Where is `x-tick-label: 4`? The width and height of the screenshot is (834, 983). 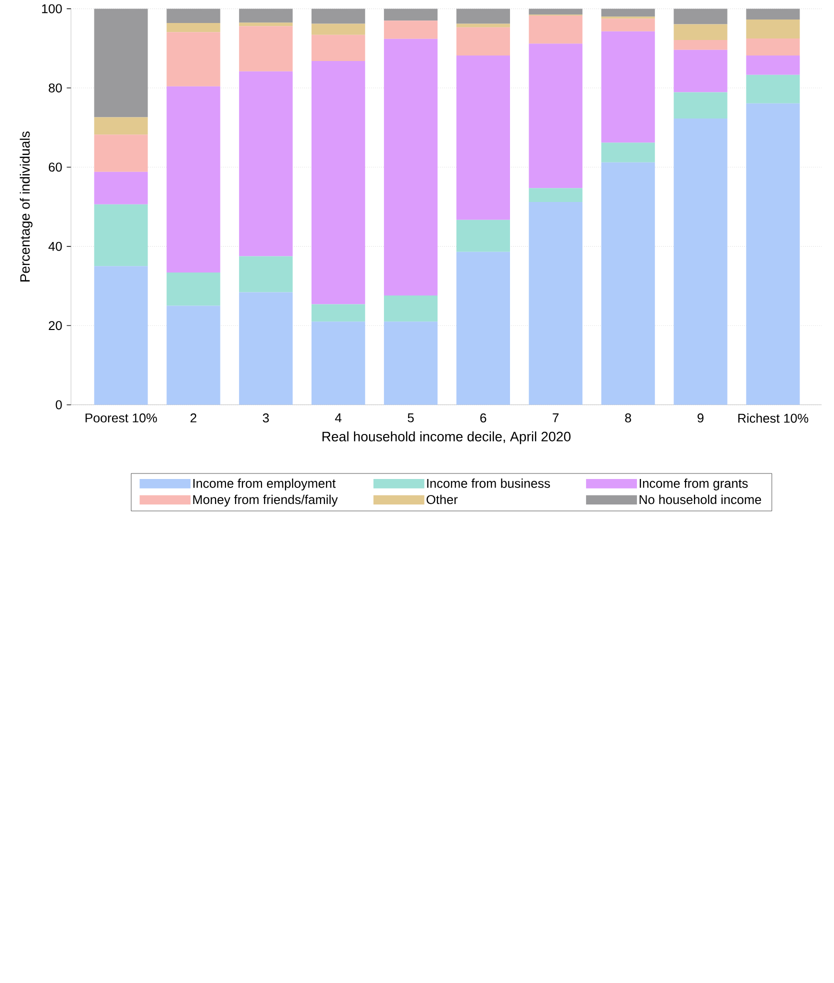
x-tick-label: 4 is located at coordinates (338, 417).